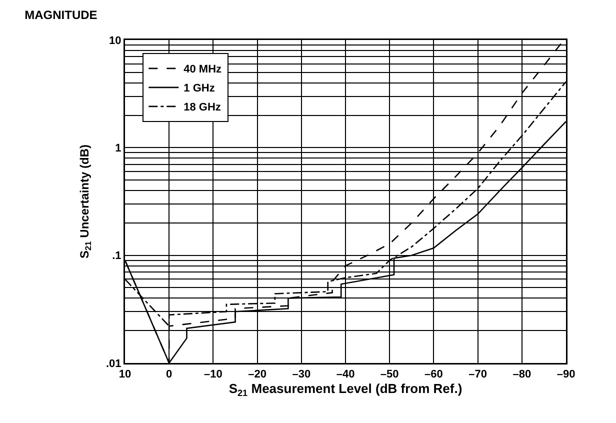 This screenshot has height=423, width=616. Describe the element at coordinates (345, 389) in the screenshot. I see `x-axis-title: S$_{21}$ Measurement Level (dB from Ref.)` at that location.